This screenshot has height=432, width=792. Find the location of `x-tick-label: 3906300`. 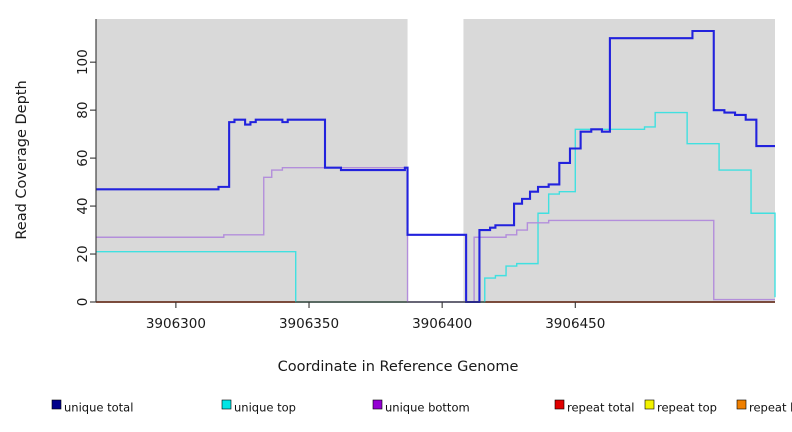

x-tick-label: 3906300 is located at coordinates (176, 324).